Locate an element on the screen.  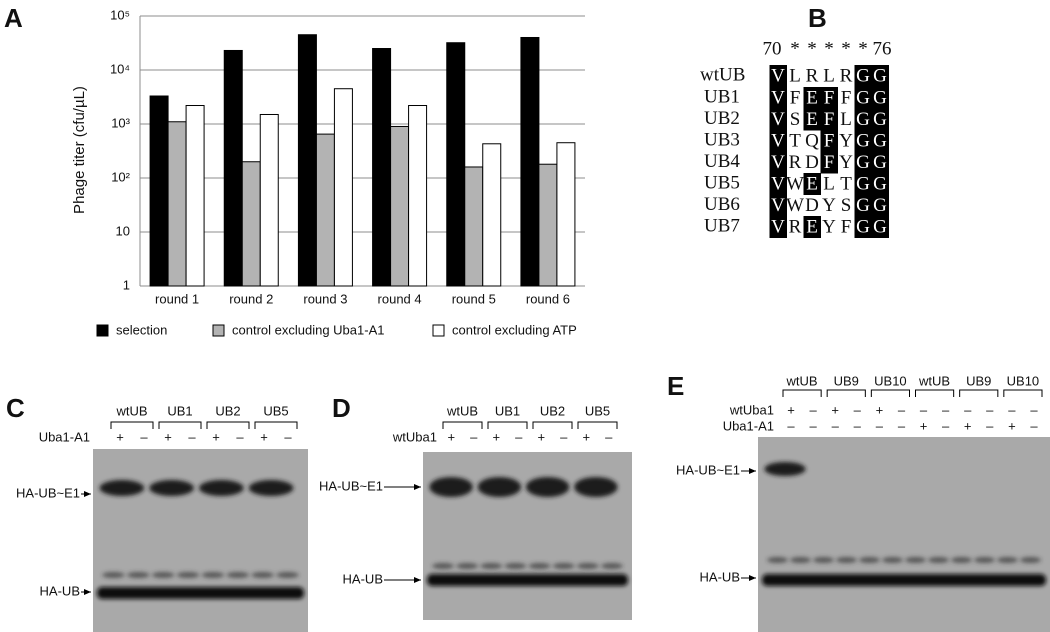
blot-bands is located at coordinates (200, 539).